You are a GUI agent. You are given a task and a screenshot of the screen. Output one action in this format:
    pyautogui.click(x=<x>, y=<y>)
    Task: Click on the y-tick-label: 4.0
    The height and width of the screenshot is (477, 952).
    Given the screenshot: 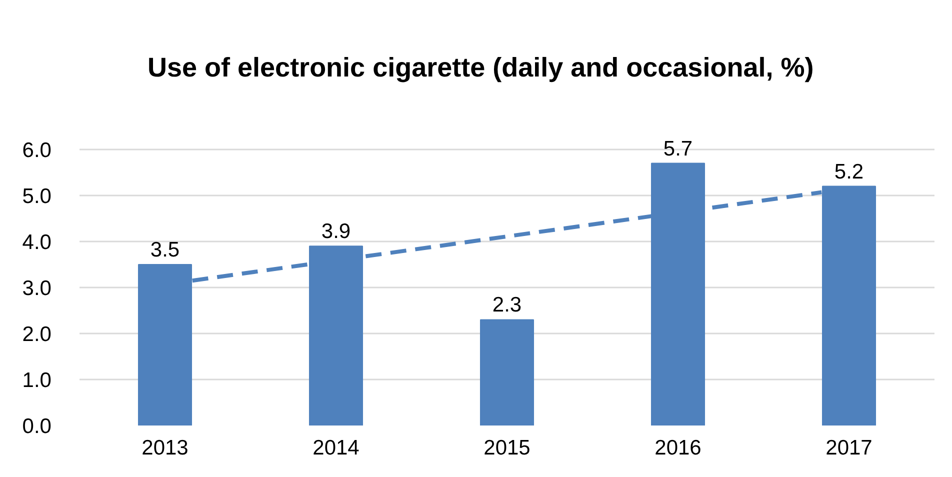 What is the action you would take?
    pyautogui.click(x=37, y=242)
    